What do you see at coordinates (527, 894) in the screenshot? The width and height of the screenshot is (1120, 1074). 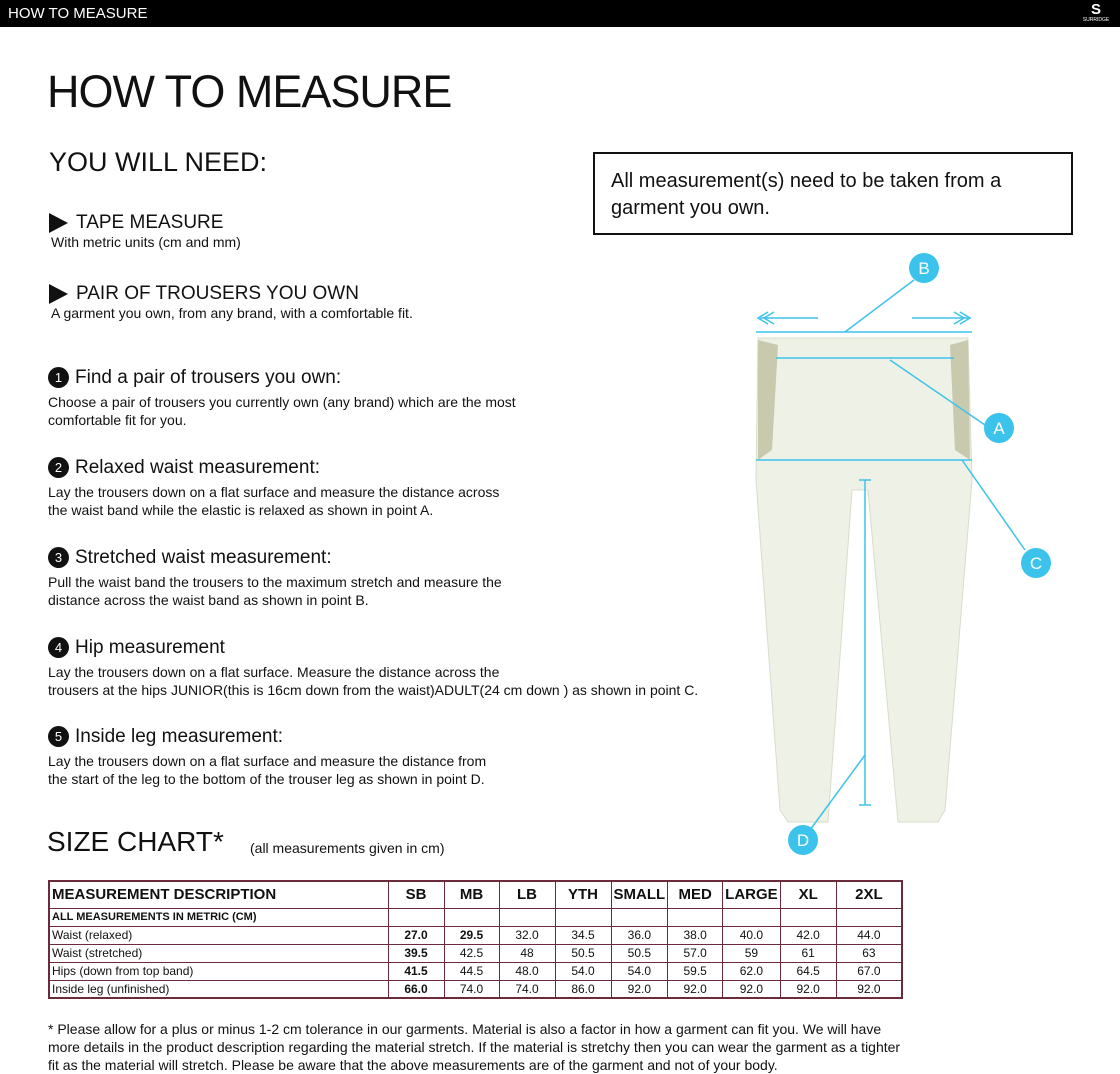 I see `column-header-size: LB` at bounding box center [527, 894].